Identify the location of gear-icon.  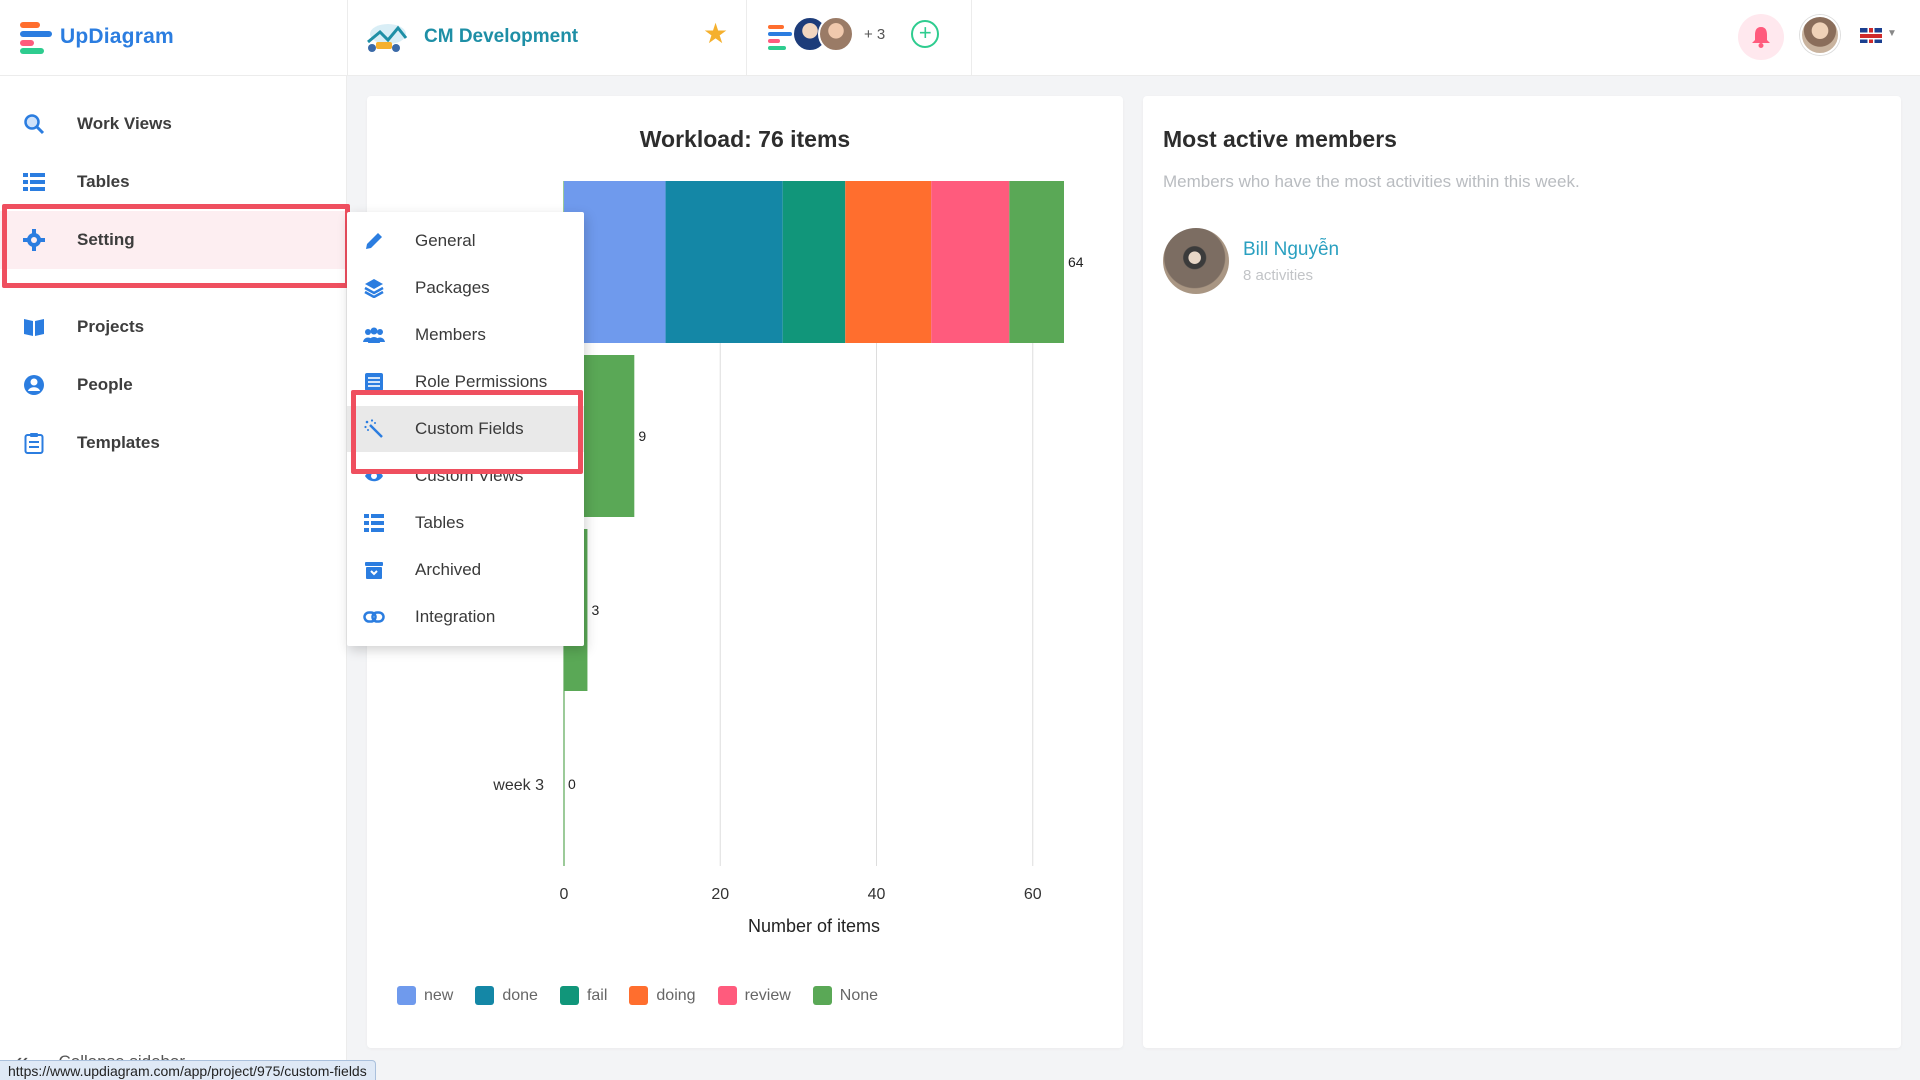
(34, 240).